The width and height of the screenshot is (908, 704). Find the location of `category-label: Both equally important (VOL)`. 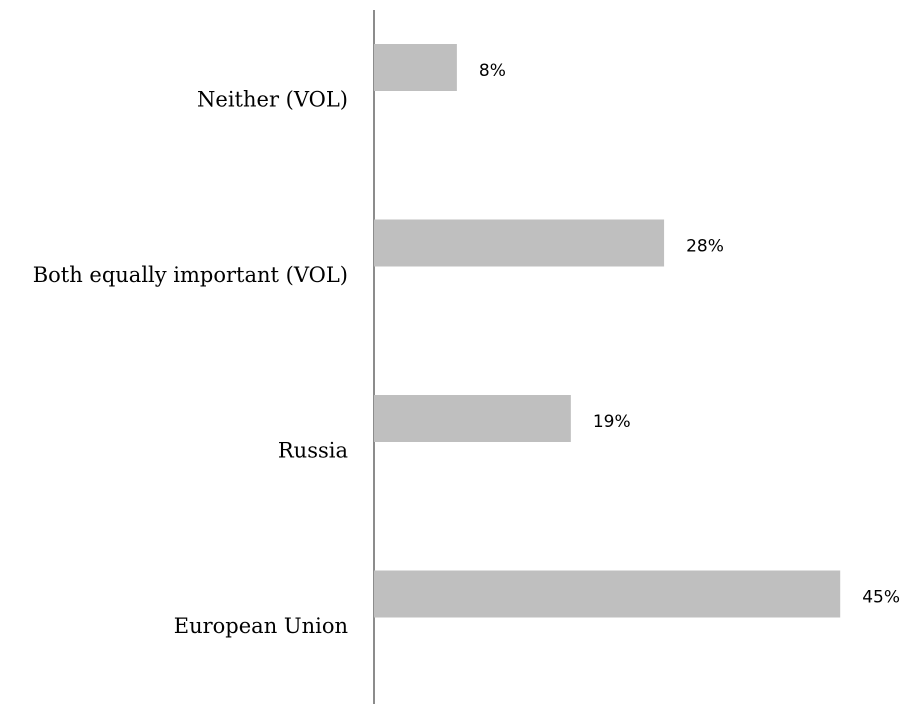

category-label: Both equally important (VOL) is located at coordinates (190, 275).